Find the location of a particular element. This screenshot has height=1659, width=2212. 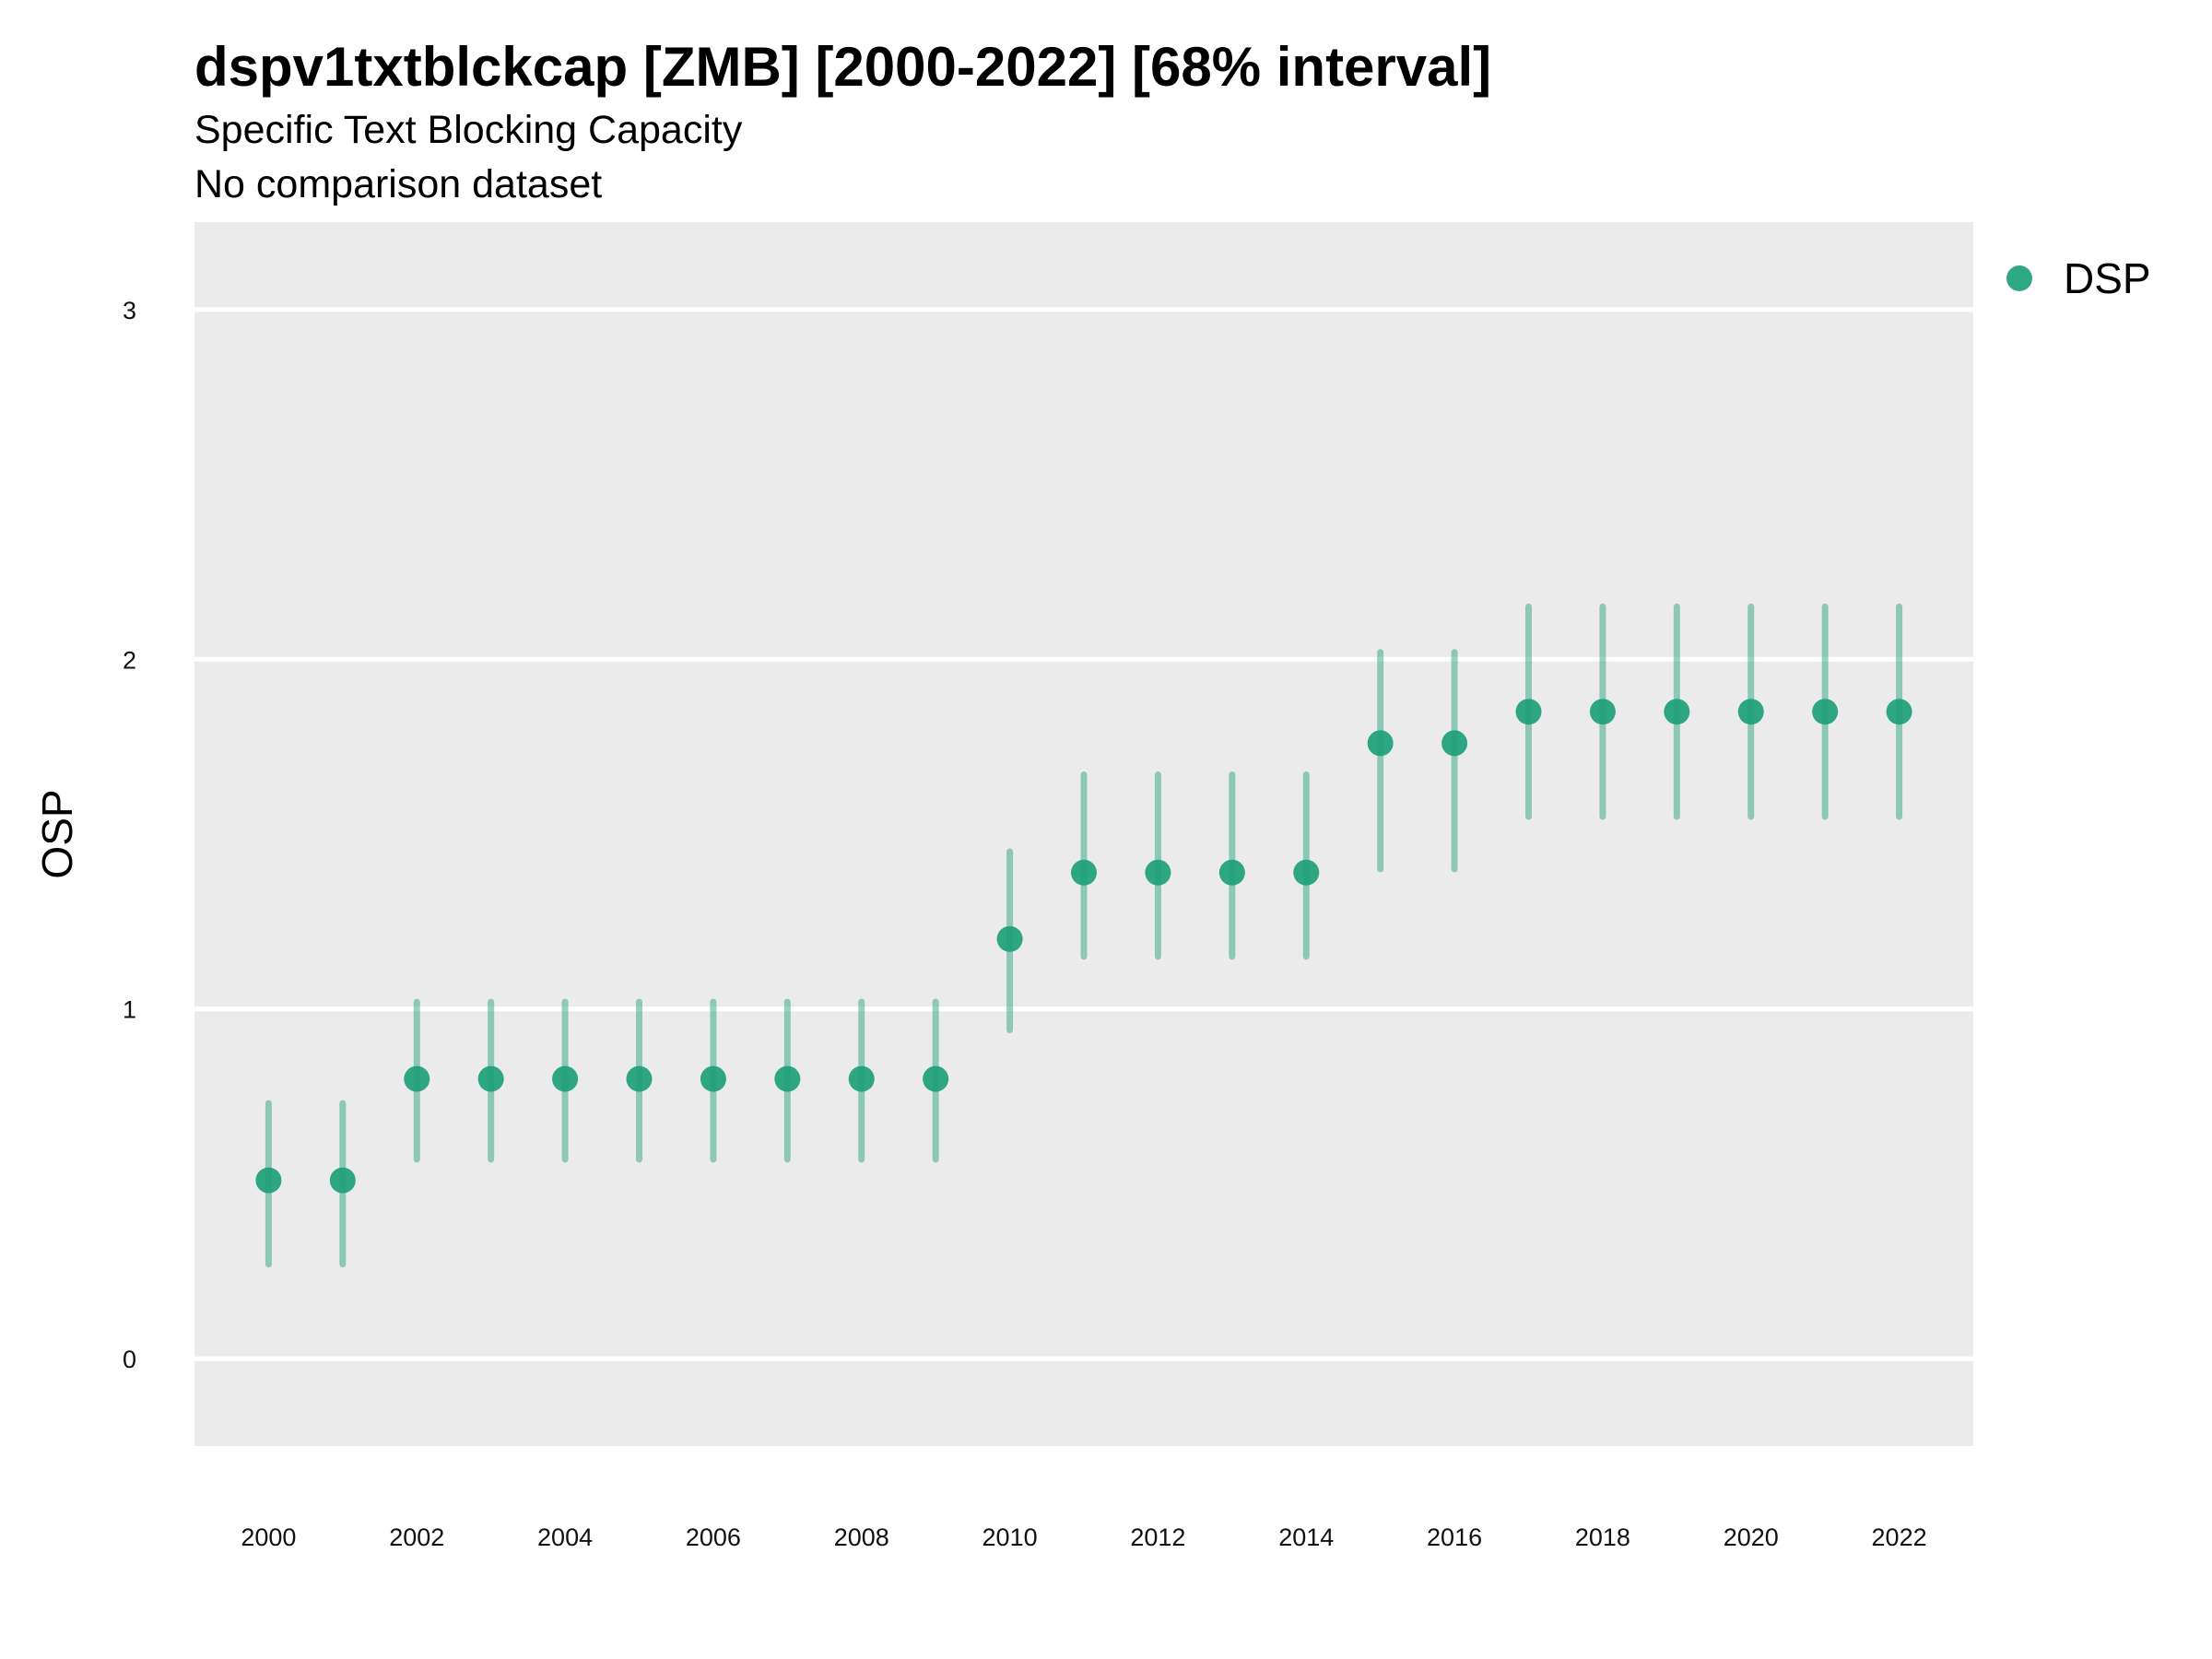

data-point-2015 is located at coordinates (1380, 743).